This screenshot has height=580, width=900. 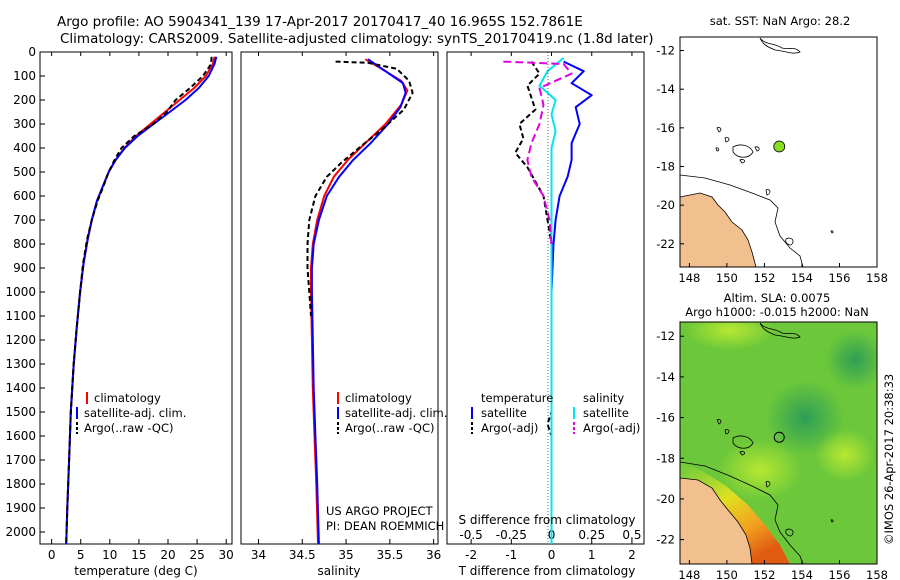 I want to click on x-tick-label: 35, so click(x=345, y=555).